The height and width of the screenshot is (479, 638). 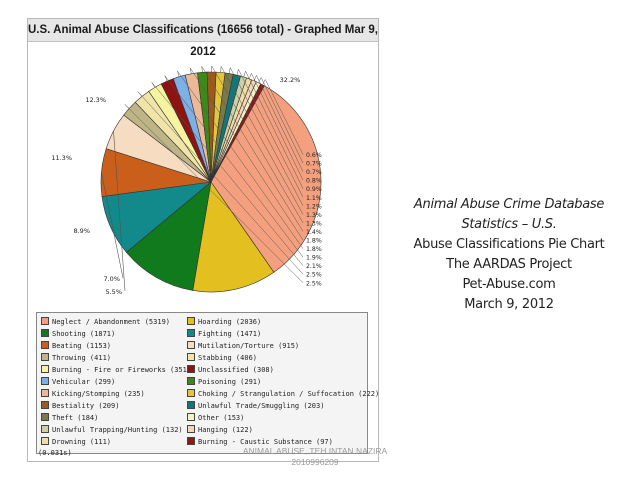 I want to click on legend-label: Burning - Fire or Fireworks (351), so click(x=122, y=370).